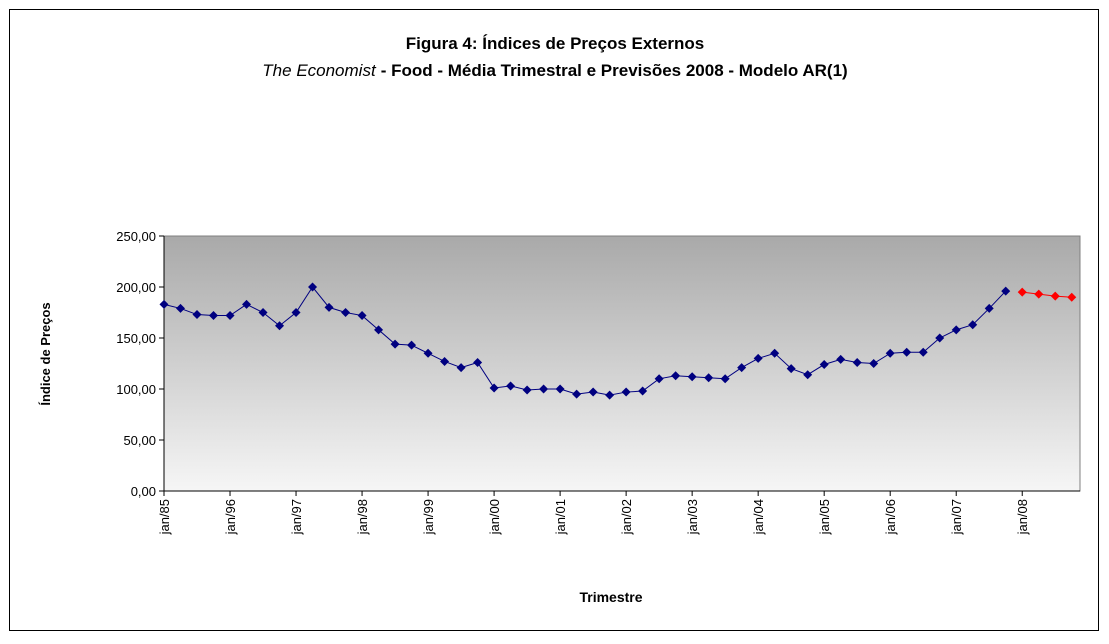 The image size is (1109, 644). I want to click on x-tick-label: jan/99, so click(428, 517).